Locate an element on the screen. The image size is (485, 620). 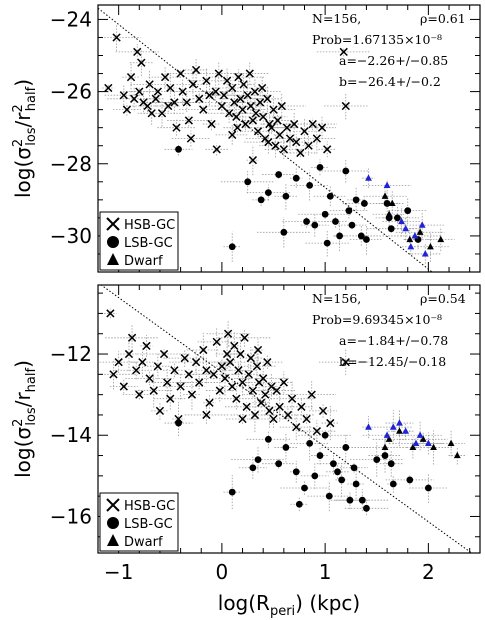
legend-dwarf-label: Dwarf is located at coordinates (143, 261).